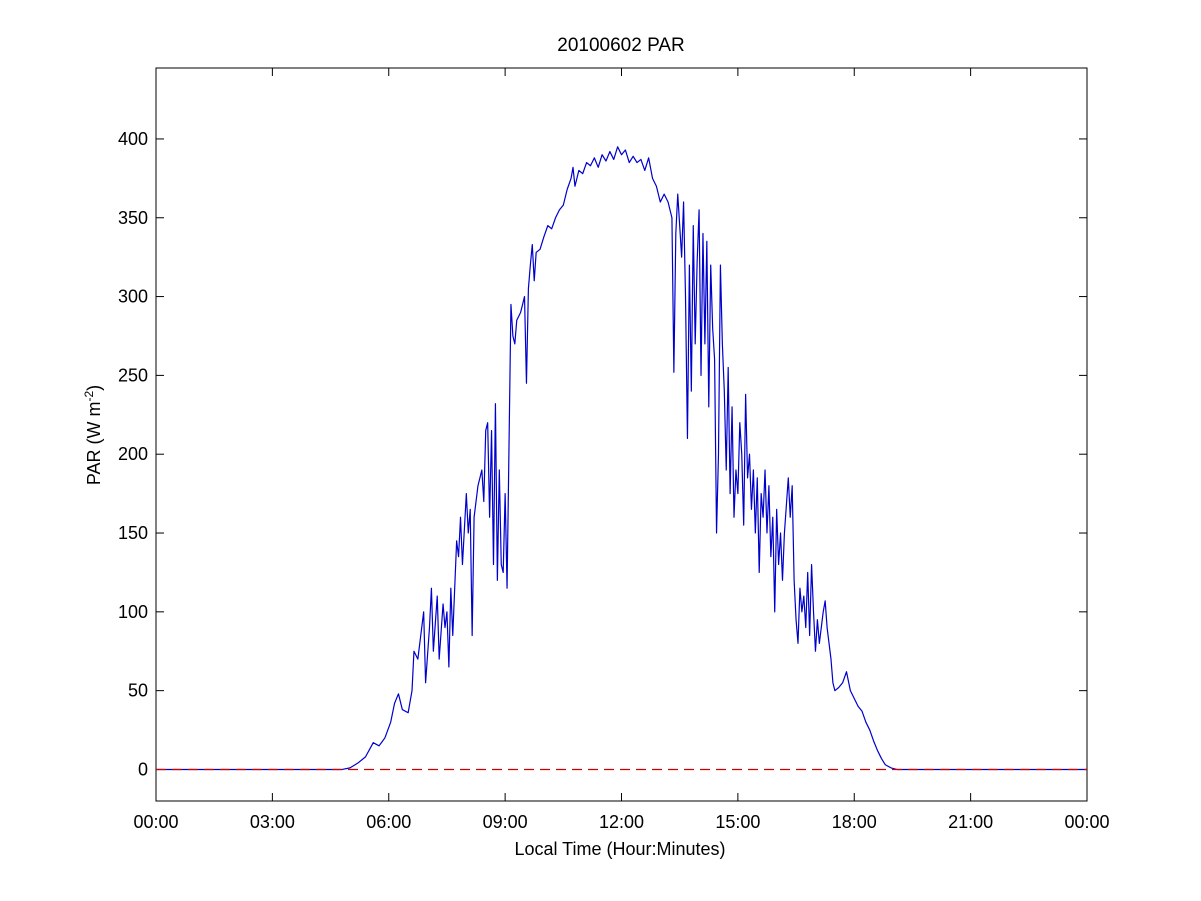  Describe the element at coordinates (133, 454) in the screenshot. I see `y-tick-label: 200` at that location.